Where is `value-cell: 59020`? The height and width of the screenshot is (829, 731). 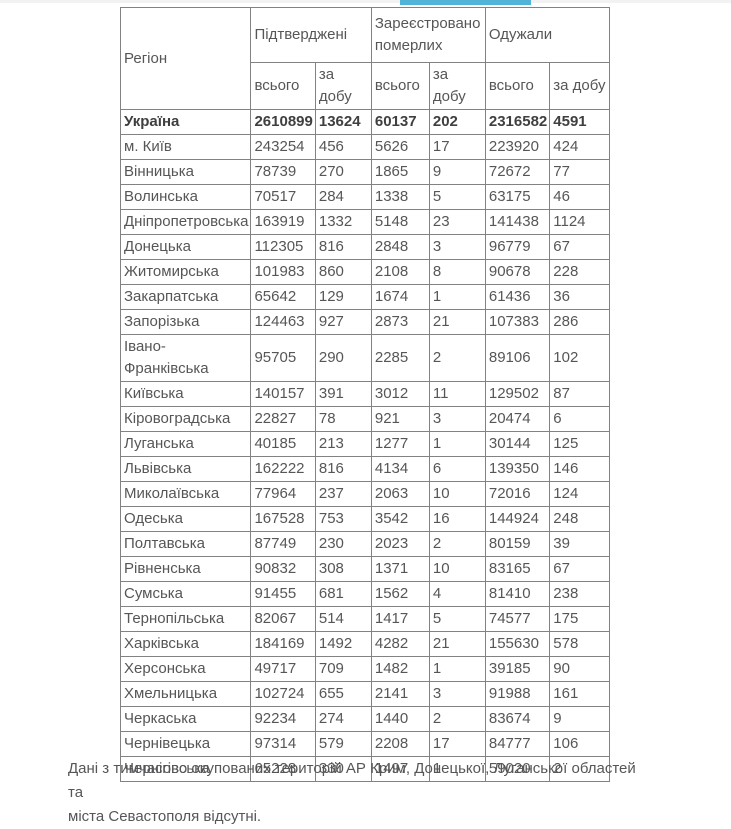
value-cell: 59020 is located at coordinates (517, 769).